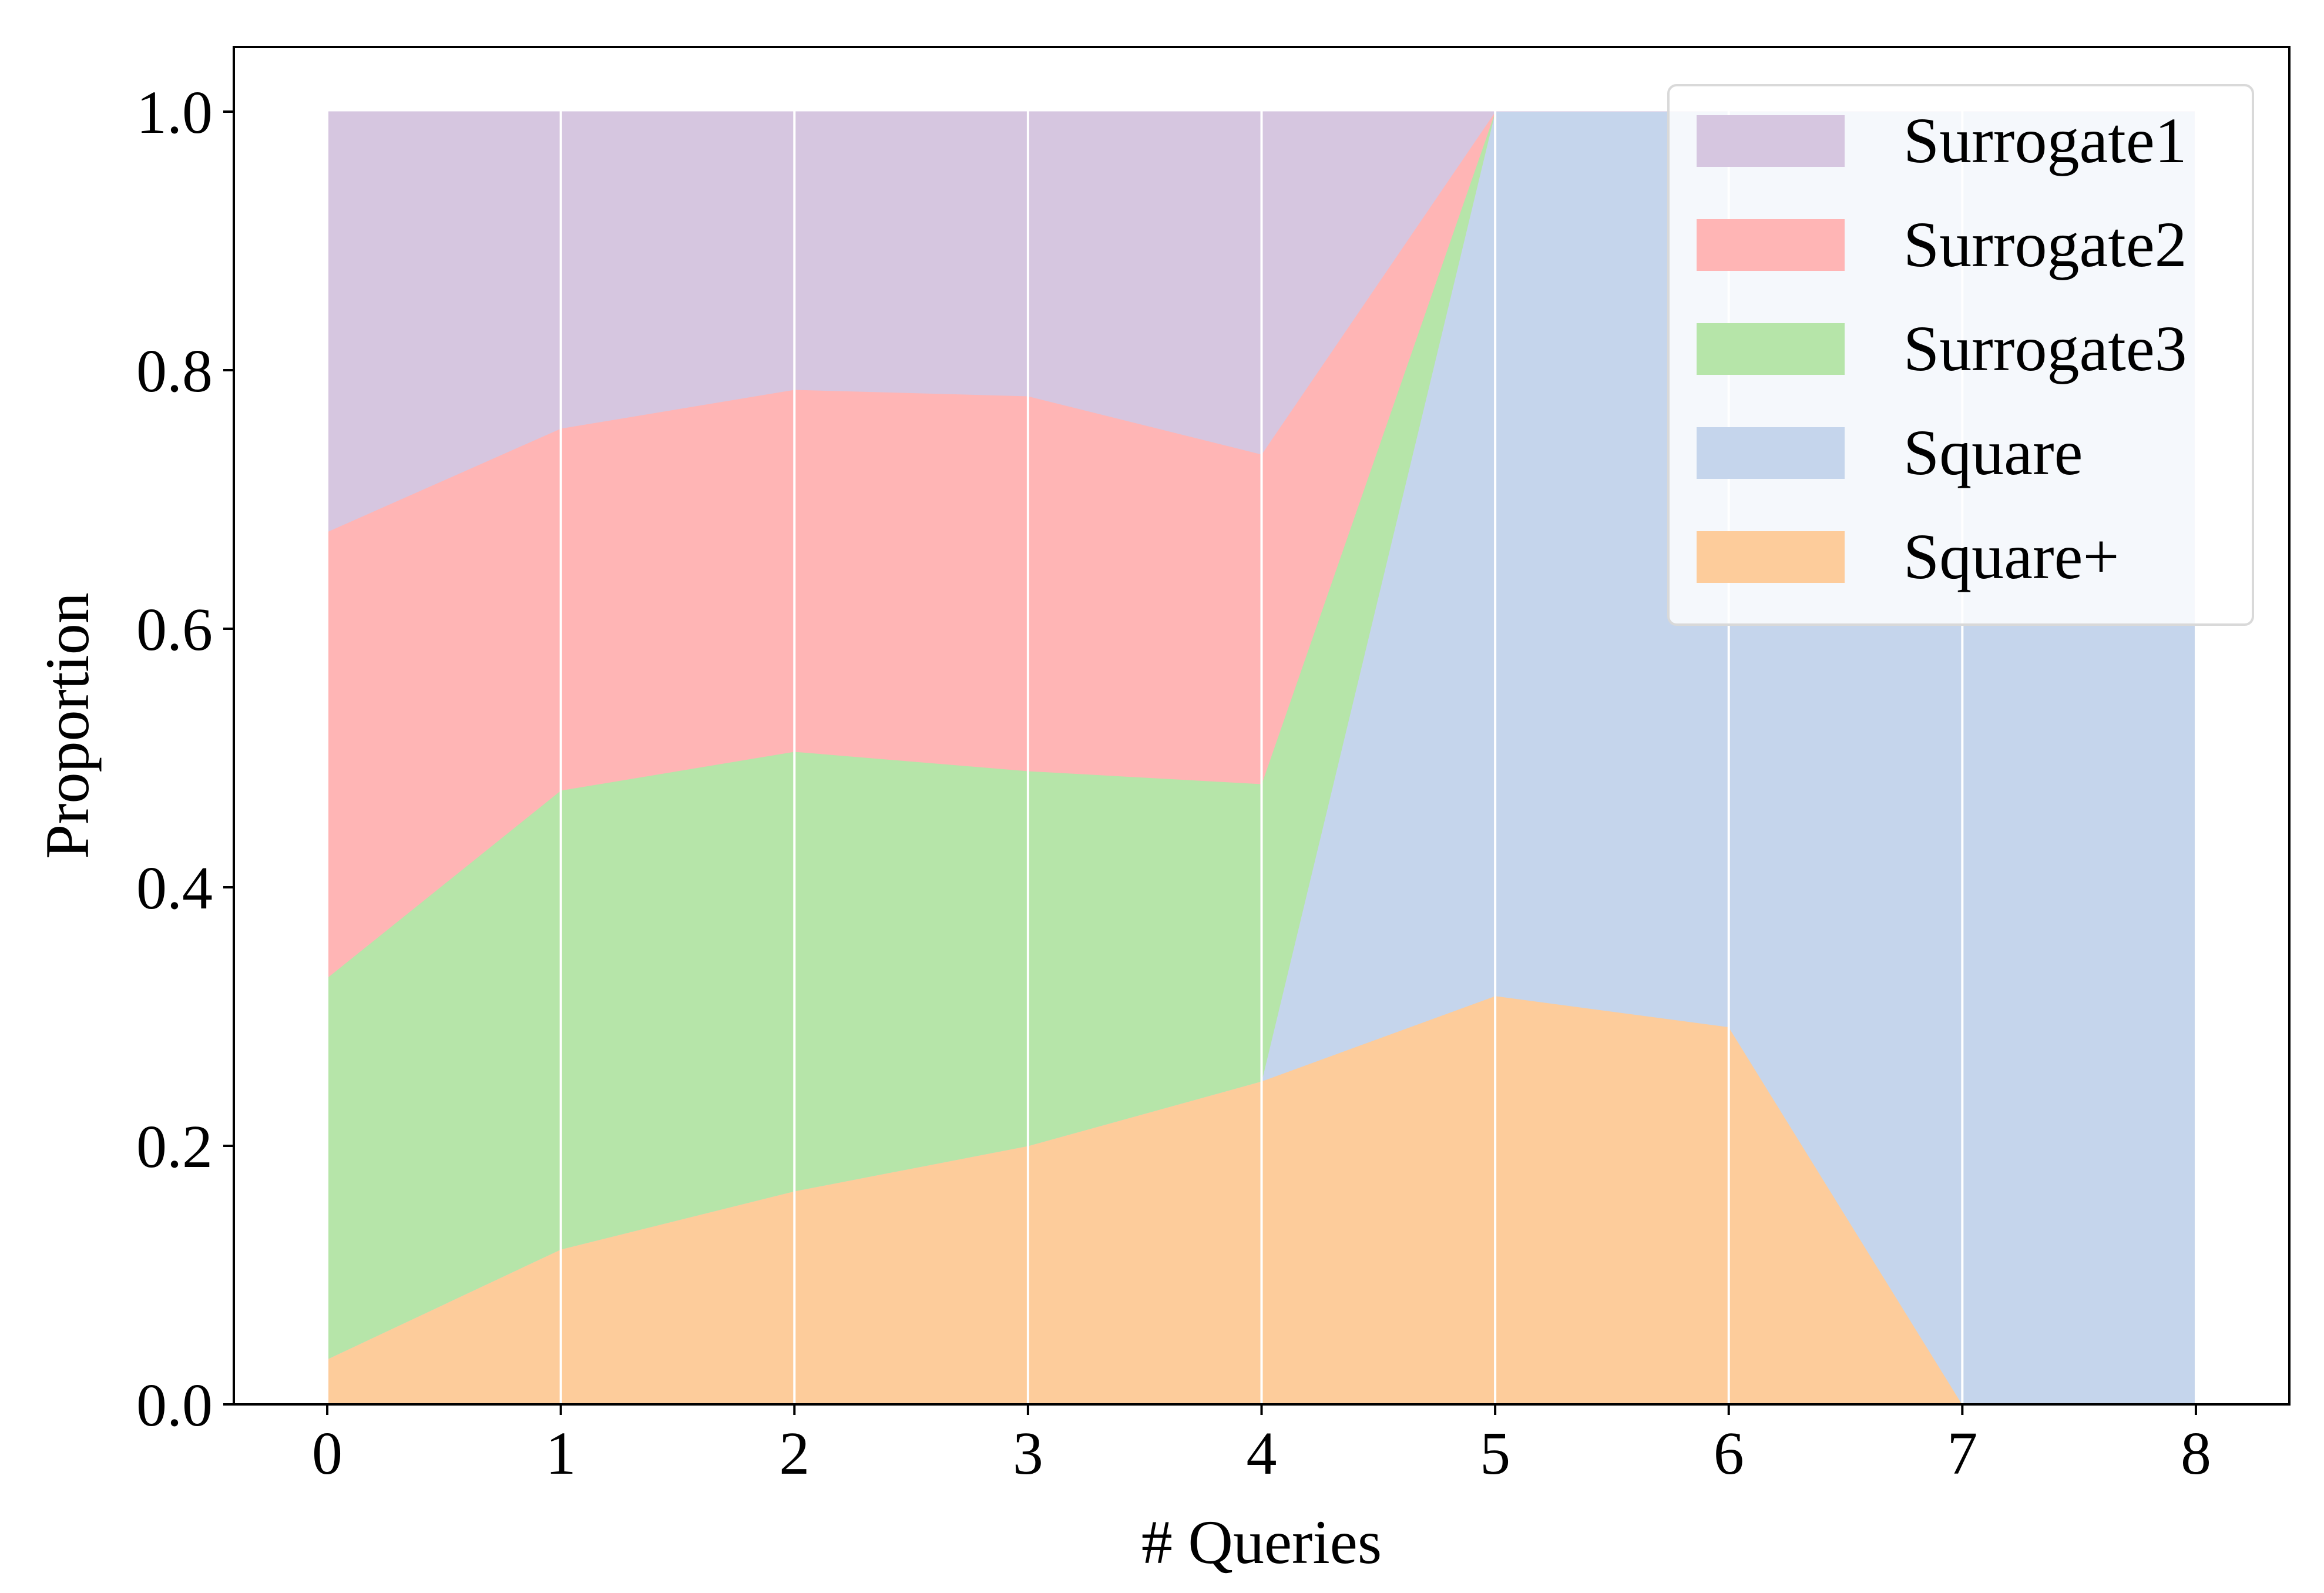 The image size is (2324, 1593). Describe the element at coordinates (174, 112) in the screenshot. I see `y-tick-label: 1.0` at that location.